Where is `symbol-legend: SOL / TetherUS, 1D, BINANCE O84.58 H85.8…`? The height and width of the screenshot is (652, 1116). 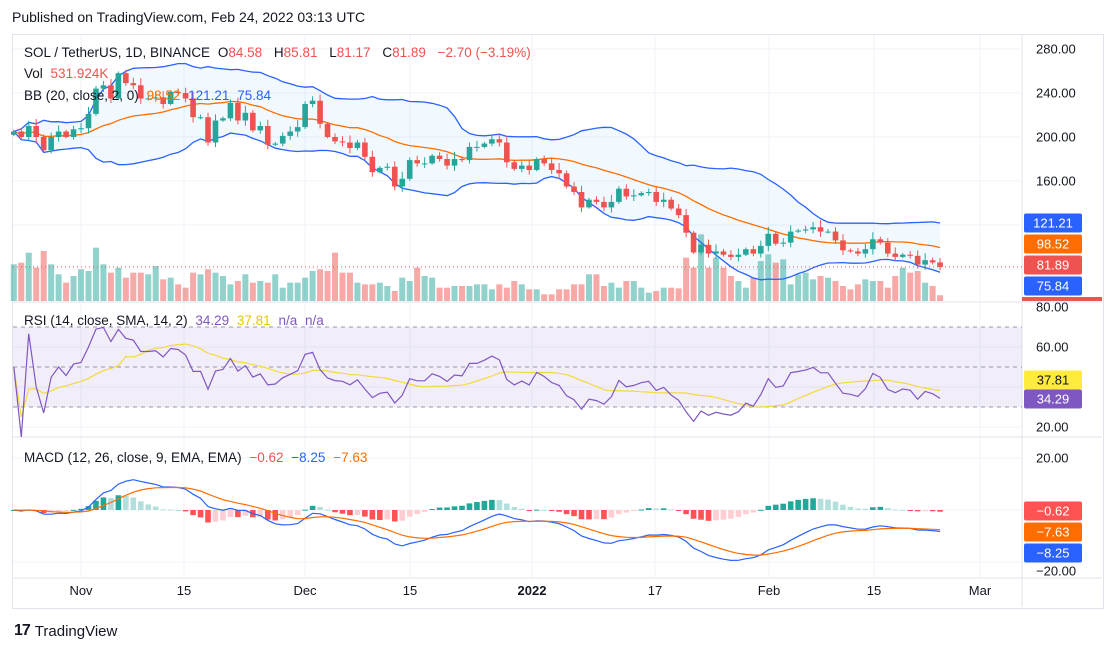 symbol-legend: SOL / TetherUS, 1D, BINANCE O84.58 H85.8… is located at coordinates (279, 52).